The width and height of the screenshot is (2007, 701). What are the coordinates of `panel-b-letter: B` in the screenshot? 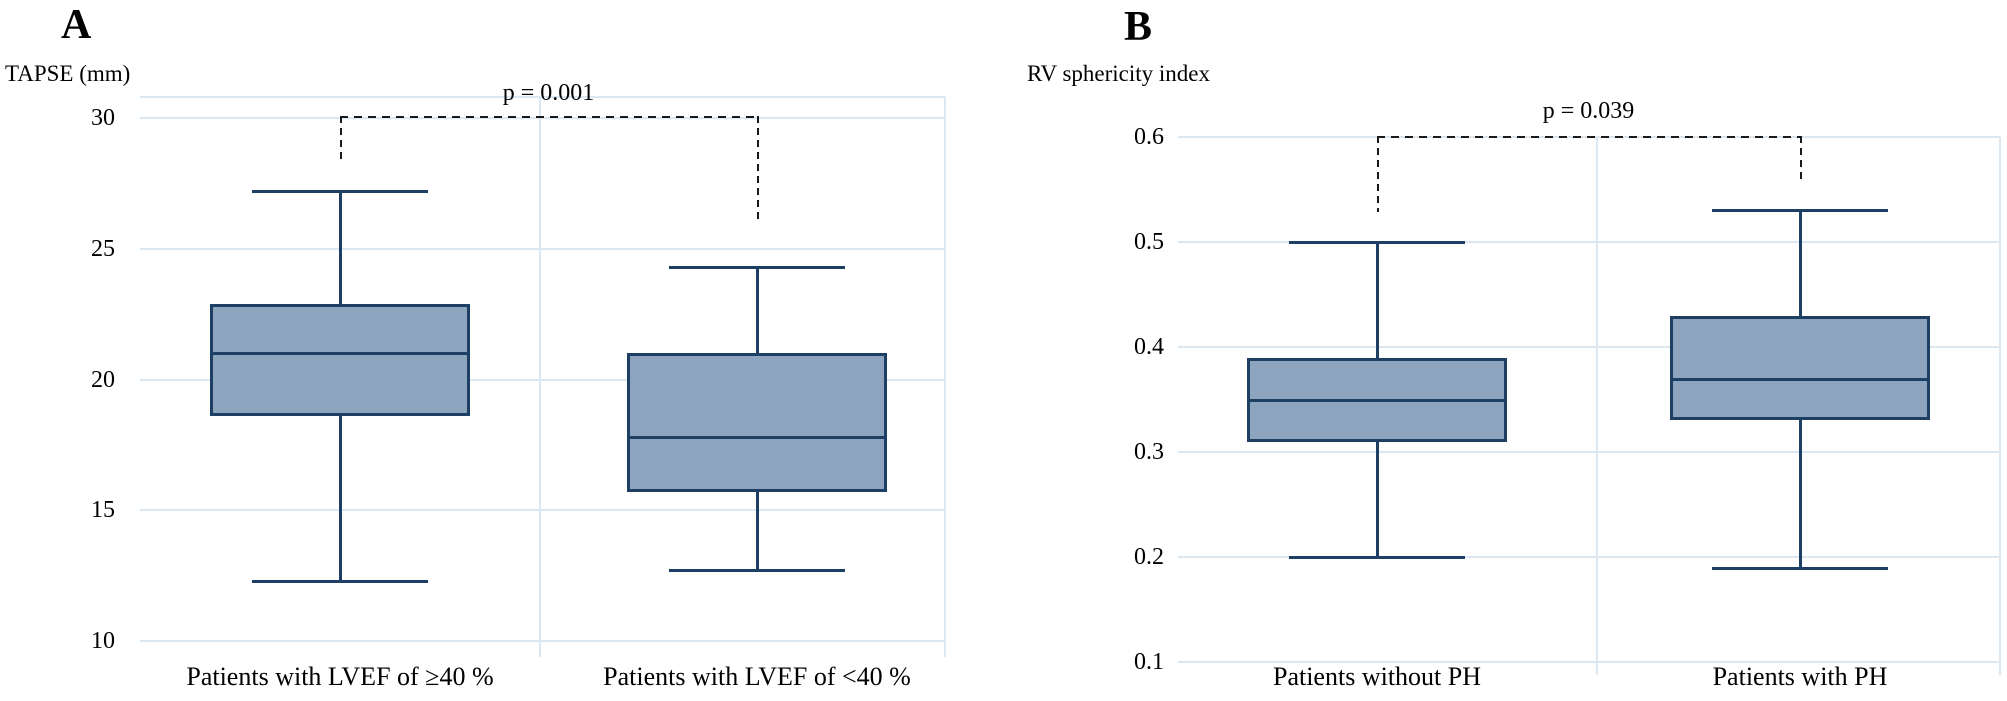 It's located at (1138, 27).